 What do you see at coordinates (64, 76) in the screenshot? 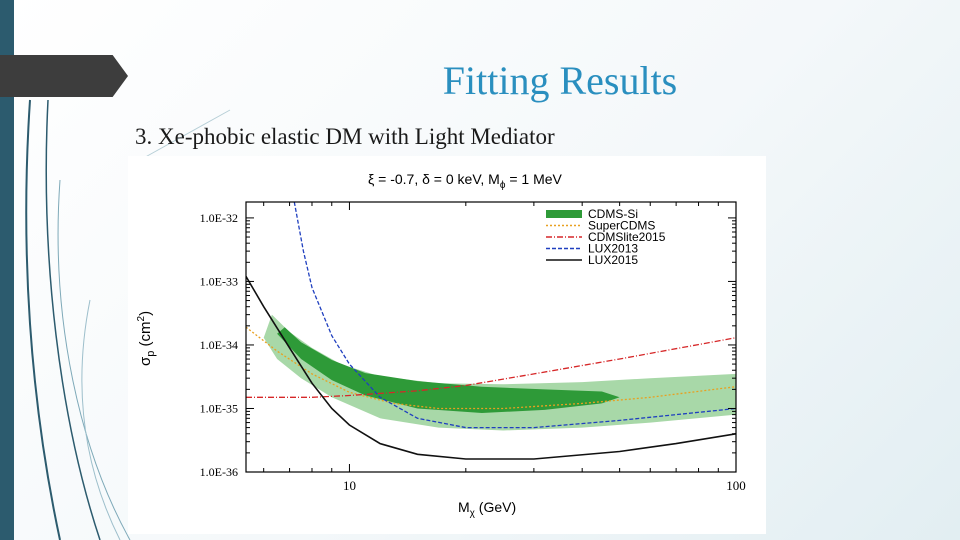
I see `title-tab-decoration` at bounding box center [64, 76].